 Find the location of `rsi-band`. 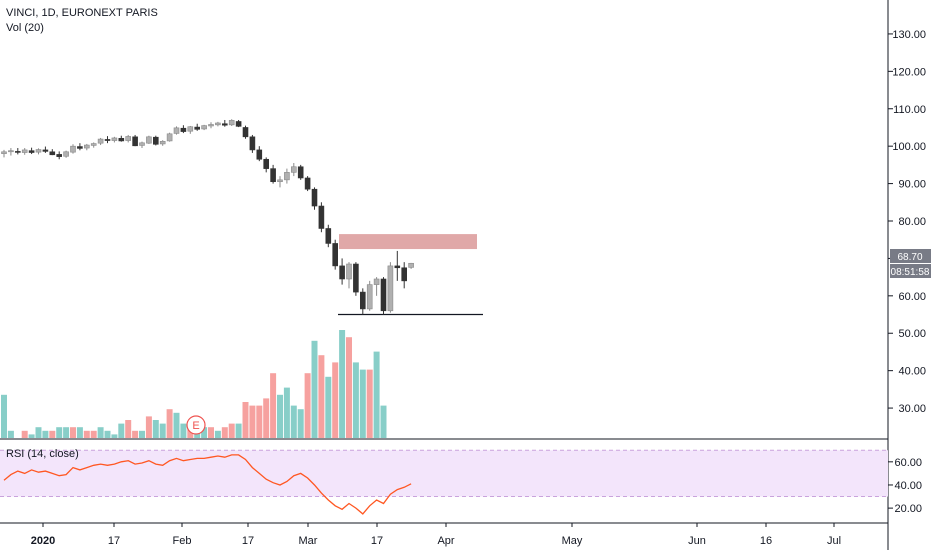

rsi-band is located at coordinates (444, 473).